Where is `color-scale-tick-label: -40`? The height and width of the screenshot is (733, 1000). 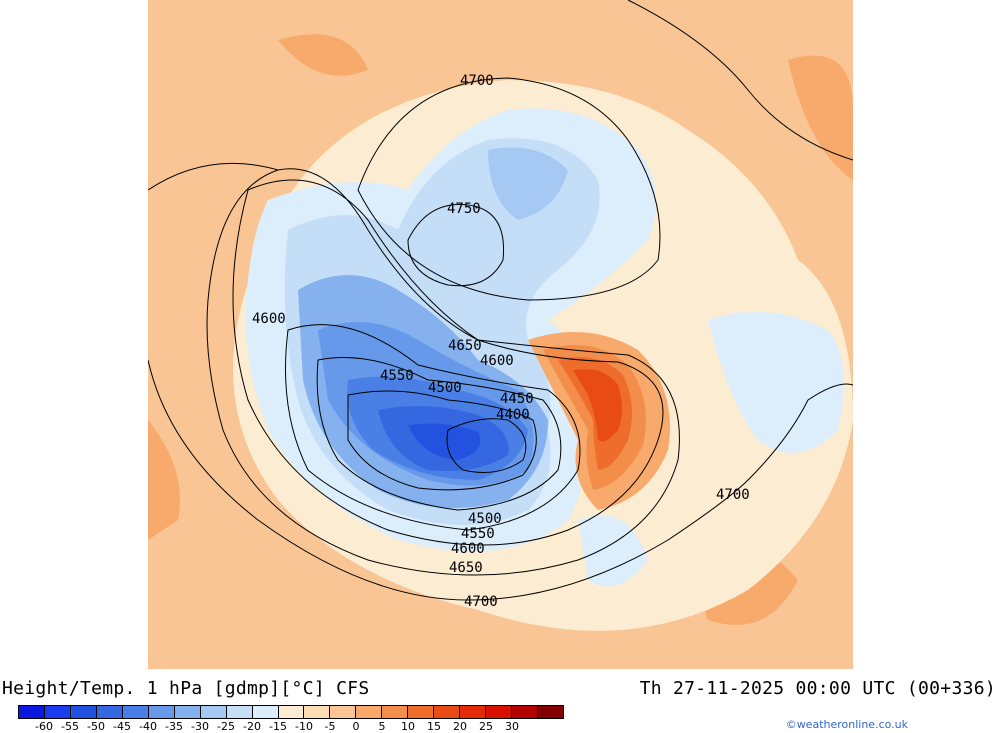 color-scale-tick-label: -40 is located at coordinates (148, 726).